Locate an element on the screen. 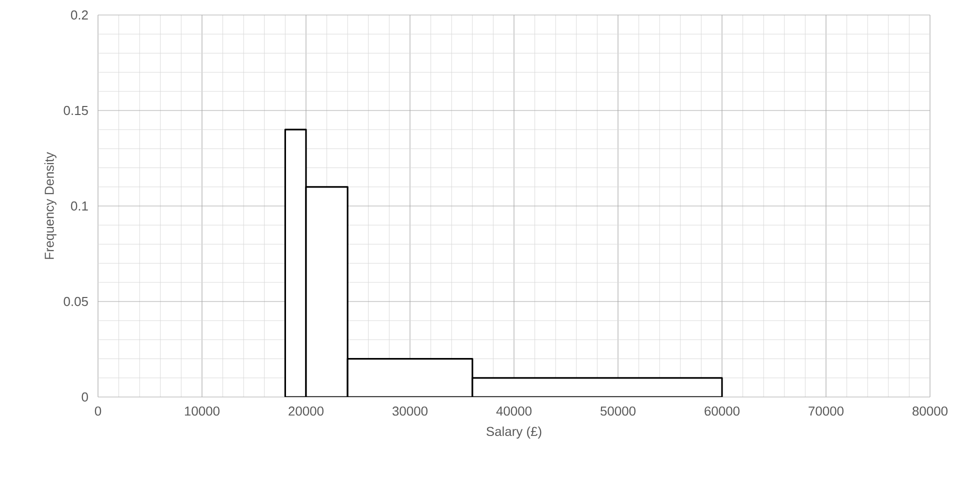  x-tick-label: 40000 is located at coordinates (514, 411).